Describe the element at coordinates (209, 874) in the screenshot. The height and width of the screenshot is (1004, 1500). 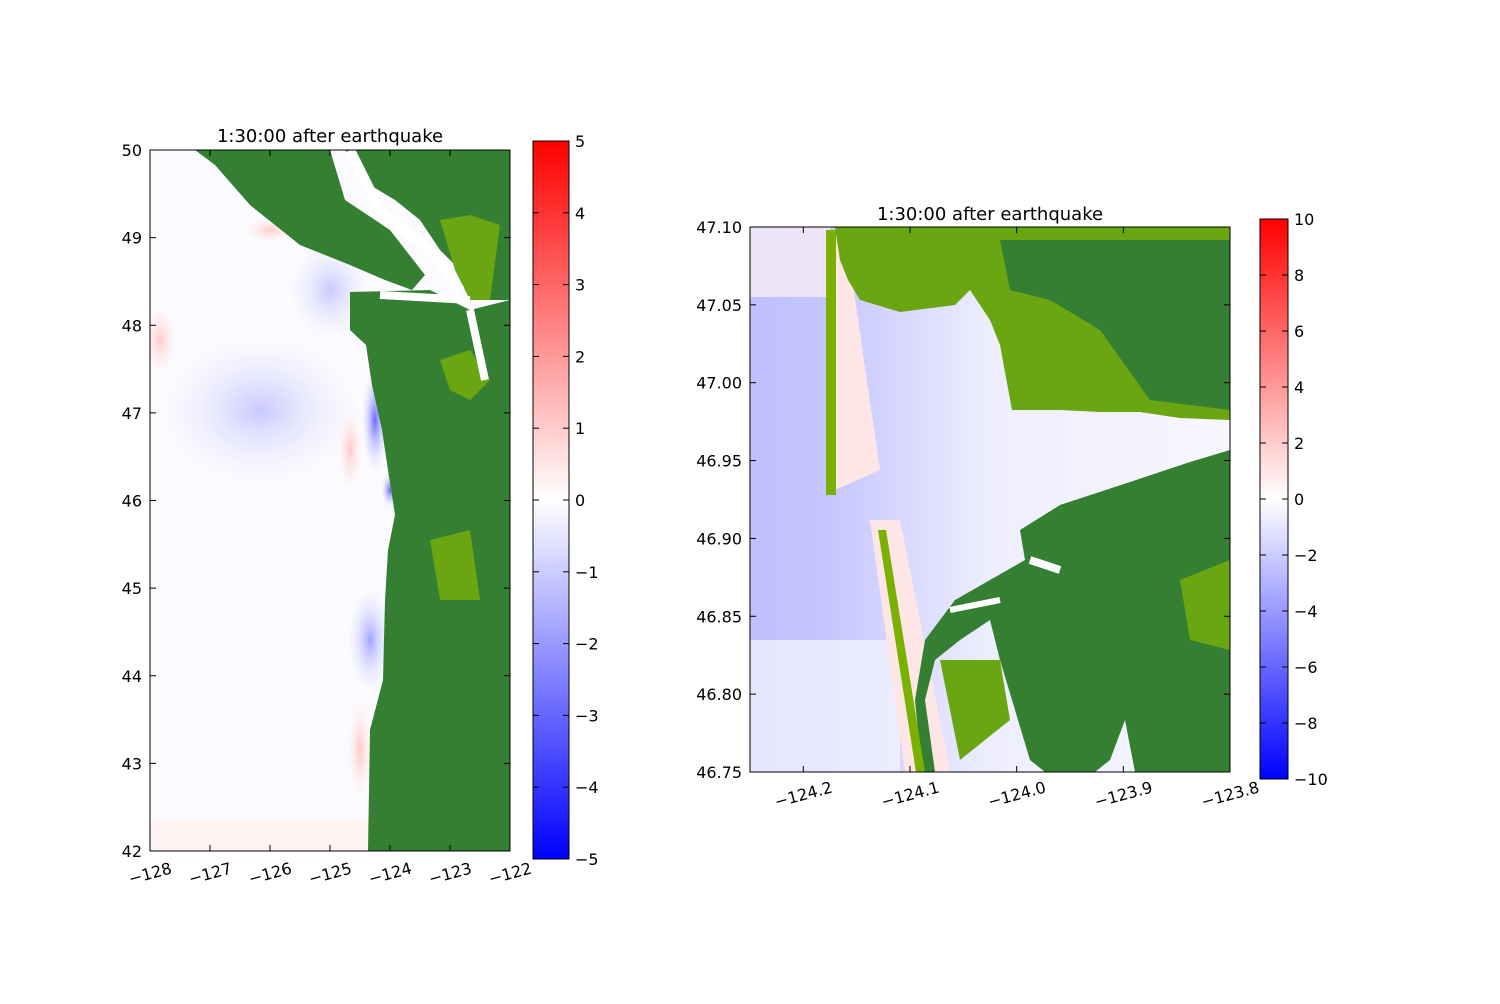
I see `x-tick-label: −127` at that location.